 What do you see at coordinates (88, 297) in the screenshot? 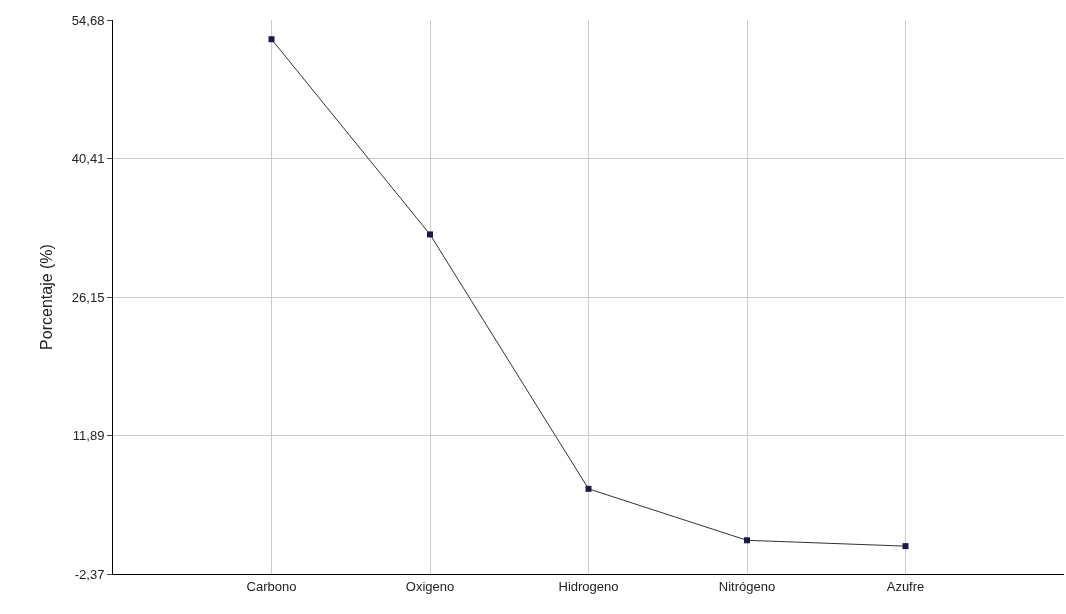
I see `y-tick-label: 26,15` at bounding box center [88, 297].